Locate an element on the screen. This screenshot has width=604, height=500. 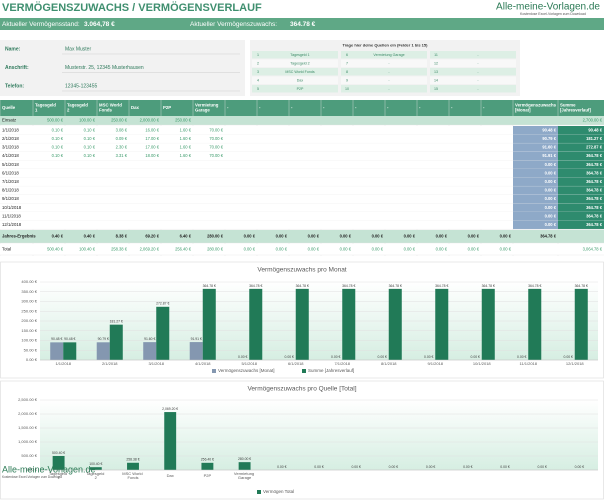
legend-label: Vermögen Total is located at coordinates (278, 491).